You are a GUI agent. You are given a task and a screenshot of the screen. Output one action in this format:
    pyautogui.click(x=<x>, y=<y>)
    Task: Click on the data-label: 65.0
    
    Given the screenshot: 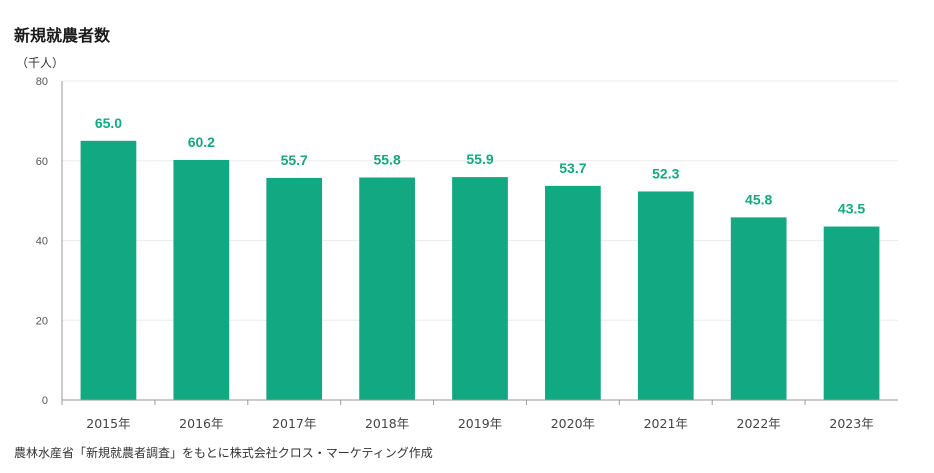 What is the action you would take?
    pyautogui.click(x=108, y=123)
    